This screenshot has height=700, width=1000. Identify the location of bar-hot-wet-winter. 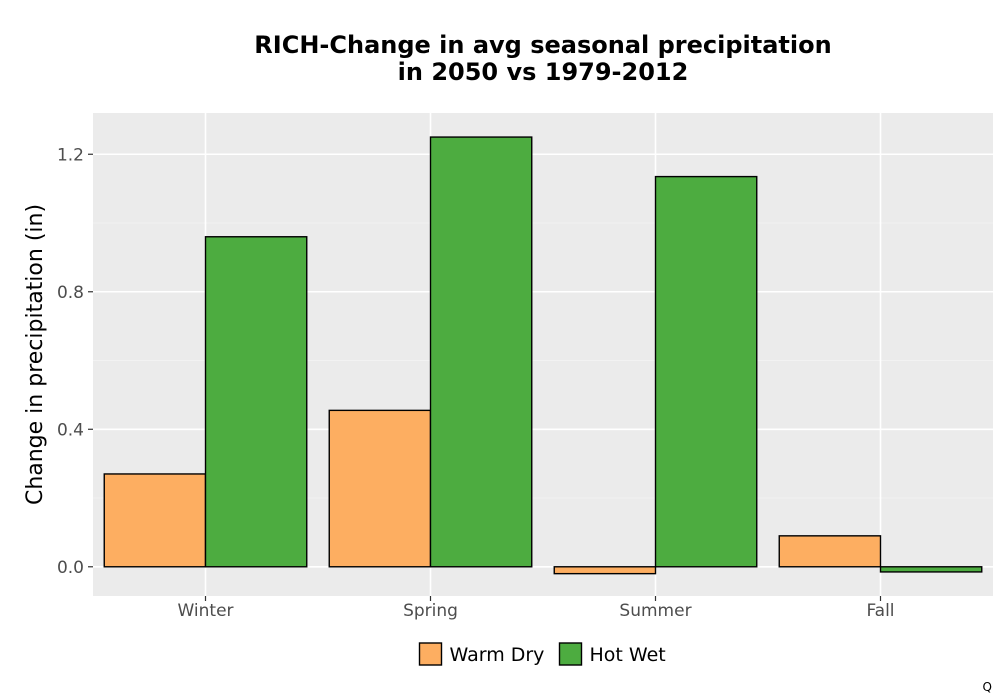
(256, 402).